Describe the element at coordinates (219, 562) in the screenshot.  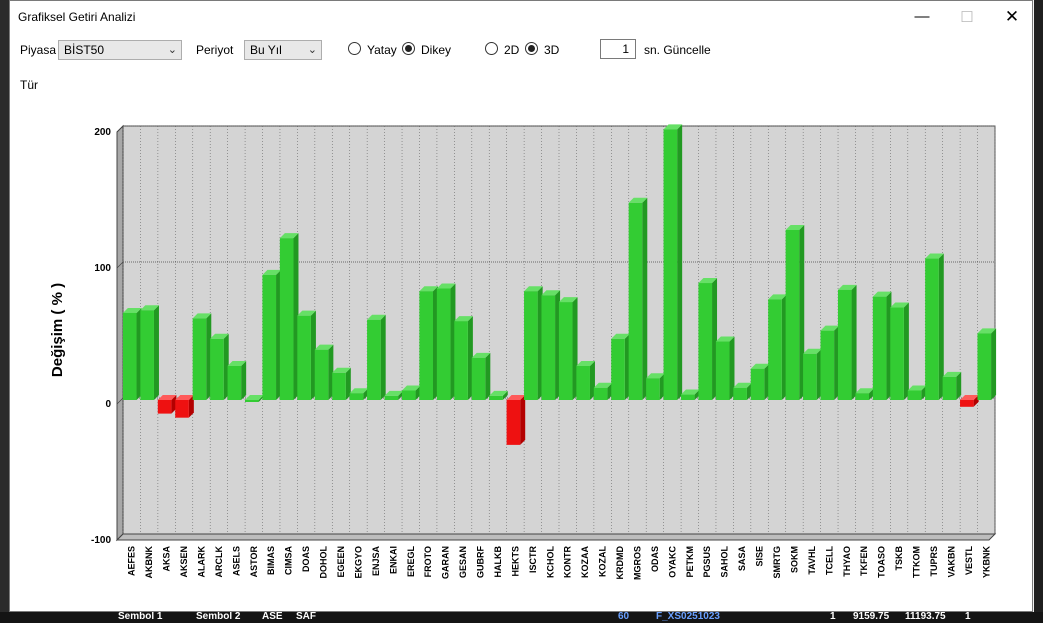
I see `x-tick-label: ARCLK` at that location.